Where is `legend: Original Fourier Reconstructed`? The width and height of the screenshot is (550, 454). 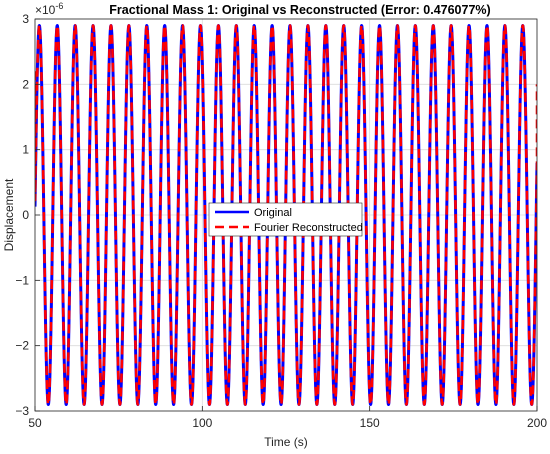 legend: Original Fourier Reconstructed is located at coordinates (285, 219).